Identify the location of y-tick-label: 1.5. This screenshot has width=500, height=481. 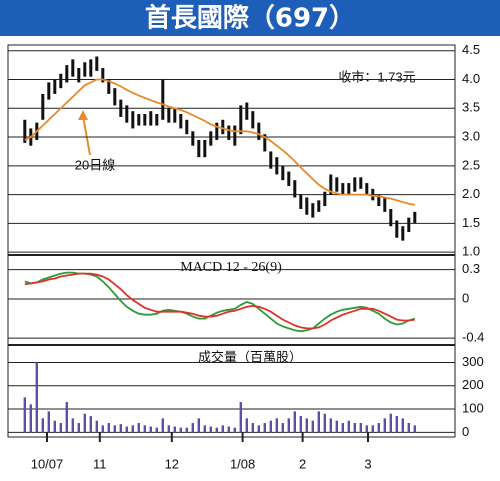
(471, 222).